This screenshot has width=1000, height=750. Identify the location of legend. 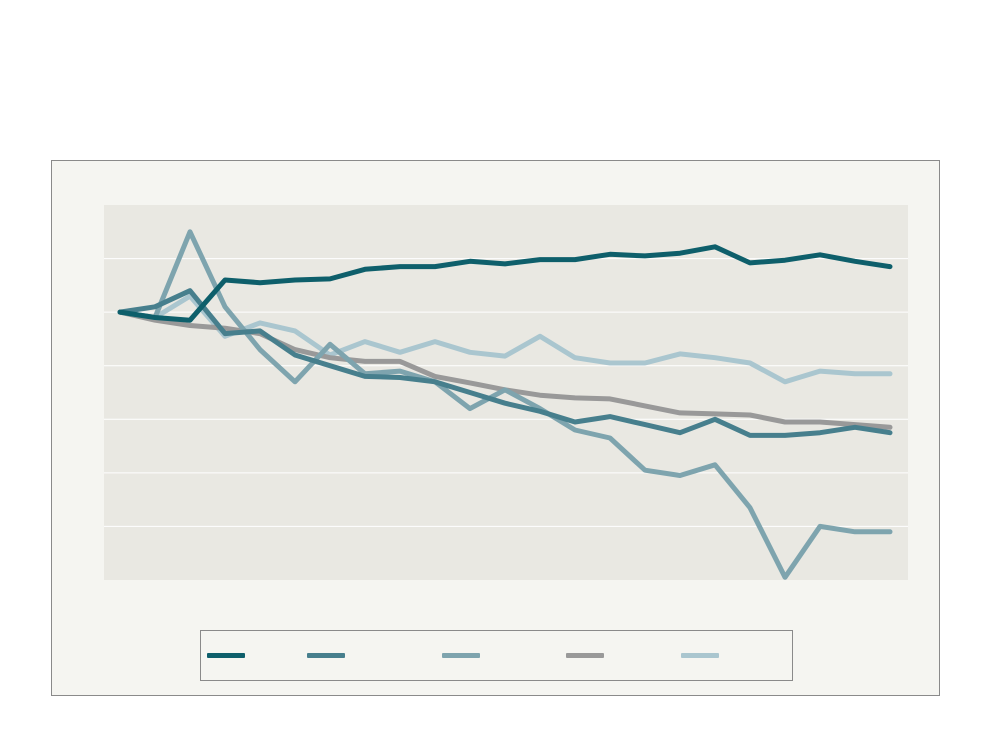
(496, 655).